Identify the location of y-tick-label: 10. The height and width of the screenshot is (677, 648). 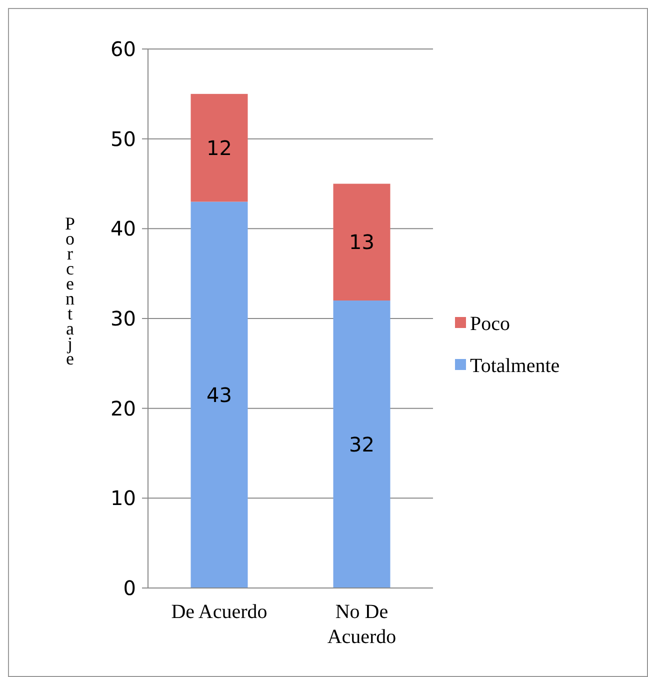
(123, 498).